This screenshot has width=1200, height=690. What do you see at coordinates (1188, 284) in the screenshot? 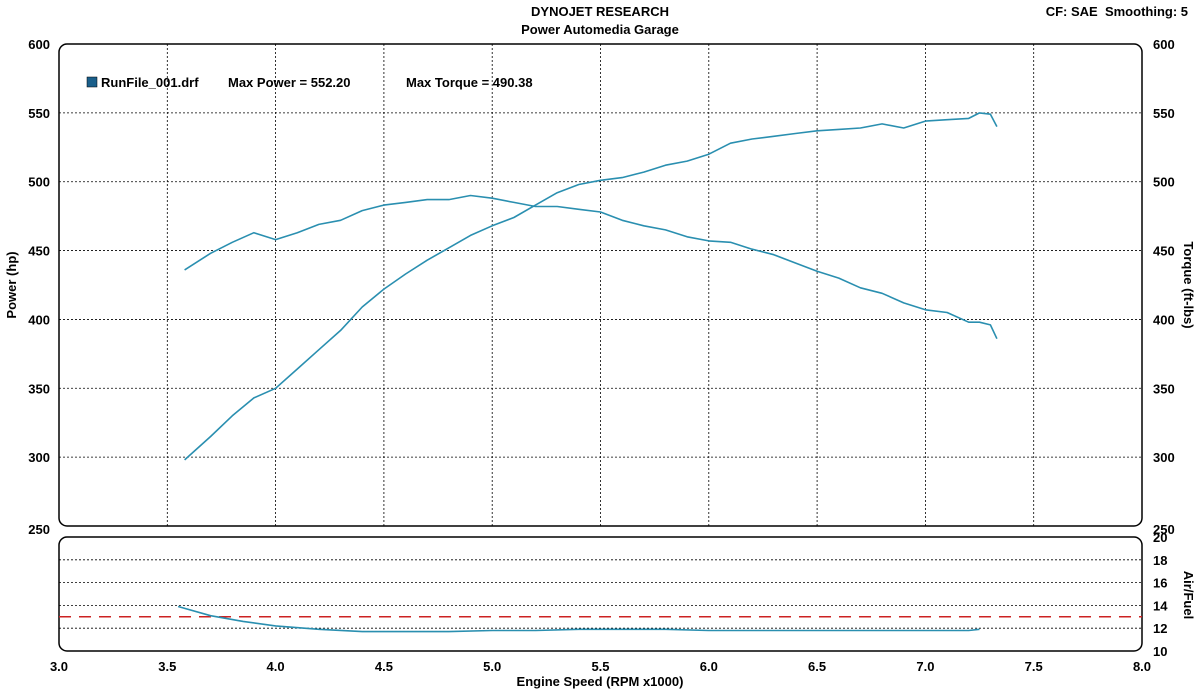
I see `y-axis-label-torque: Torque (ft-lbs)` at bounding box center [1188, 284].